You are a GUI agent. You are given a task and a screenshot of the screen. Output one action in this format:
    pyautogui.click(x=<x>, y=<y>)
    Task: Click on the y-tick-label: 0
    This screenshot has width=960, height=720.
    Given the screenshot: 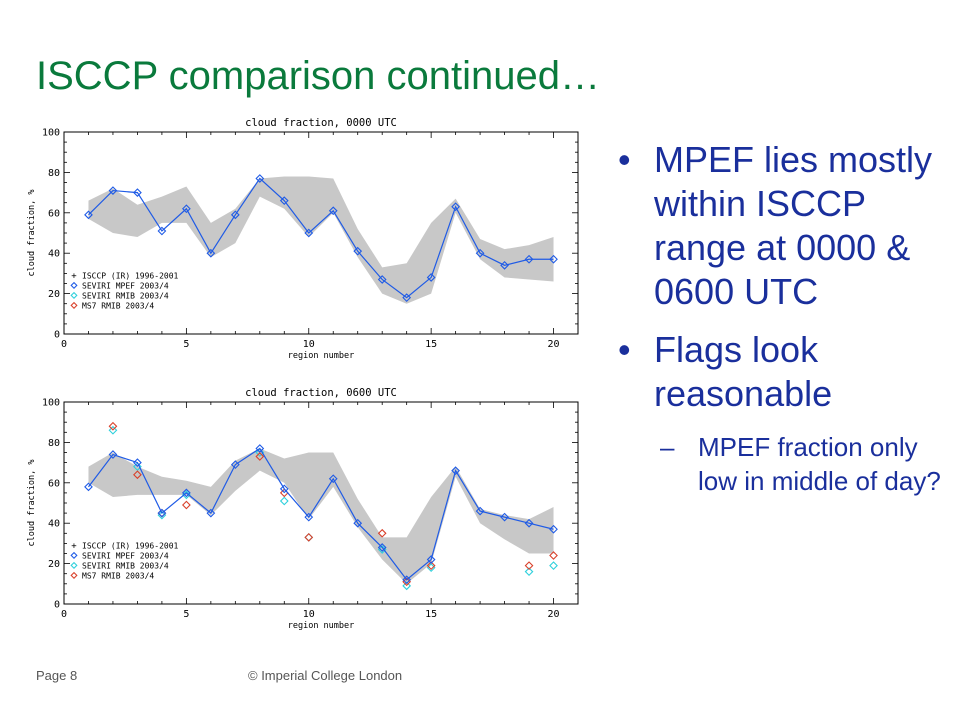 What is the action you would take?
    pyautogui.click(x=57, y=605)
    